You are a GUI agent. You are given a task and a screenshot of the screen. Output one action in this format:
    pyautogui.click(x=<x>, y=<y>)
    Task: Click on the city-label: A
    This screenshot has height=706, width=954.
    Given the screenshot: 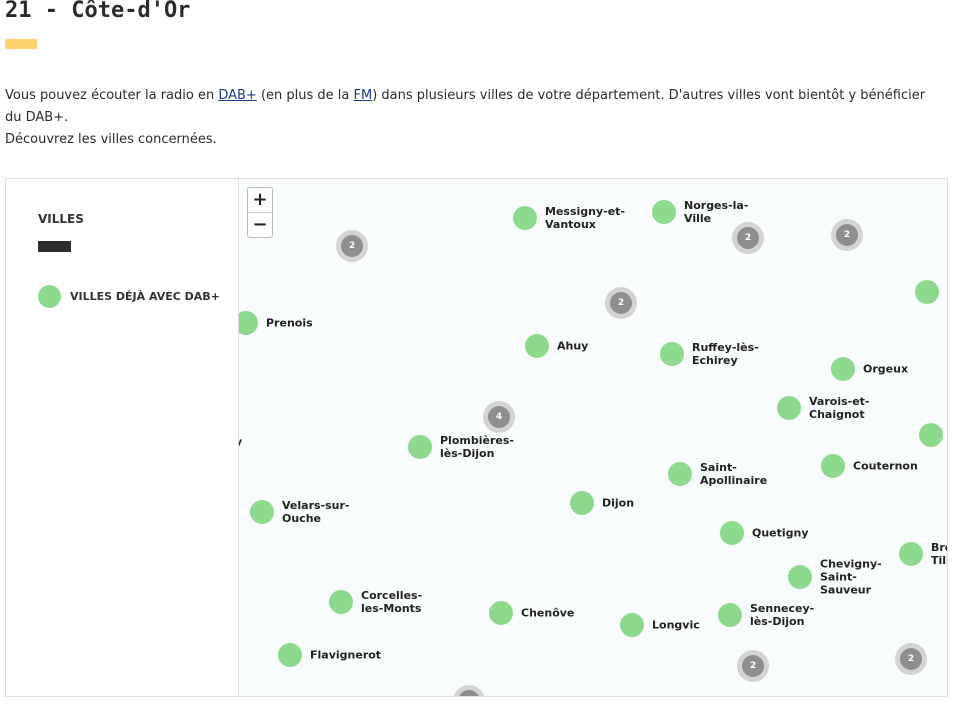 What is the action you would take?
    pyautogui.click(x=947, y=292)
    